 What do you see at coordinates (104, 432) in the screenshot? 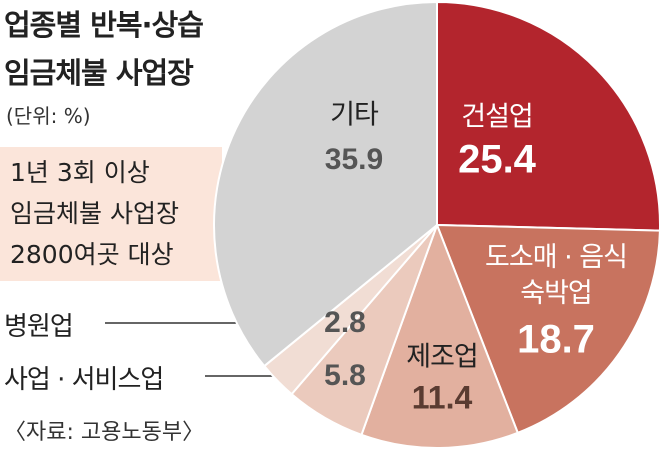
I see `source: 〈자료: 고용노동부〉` at bounding box center [104, 432].